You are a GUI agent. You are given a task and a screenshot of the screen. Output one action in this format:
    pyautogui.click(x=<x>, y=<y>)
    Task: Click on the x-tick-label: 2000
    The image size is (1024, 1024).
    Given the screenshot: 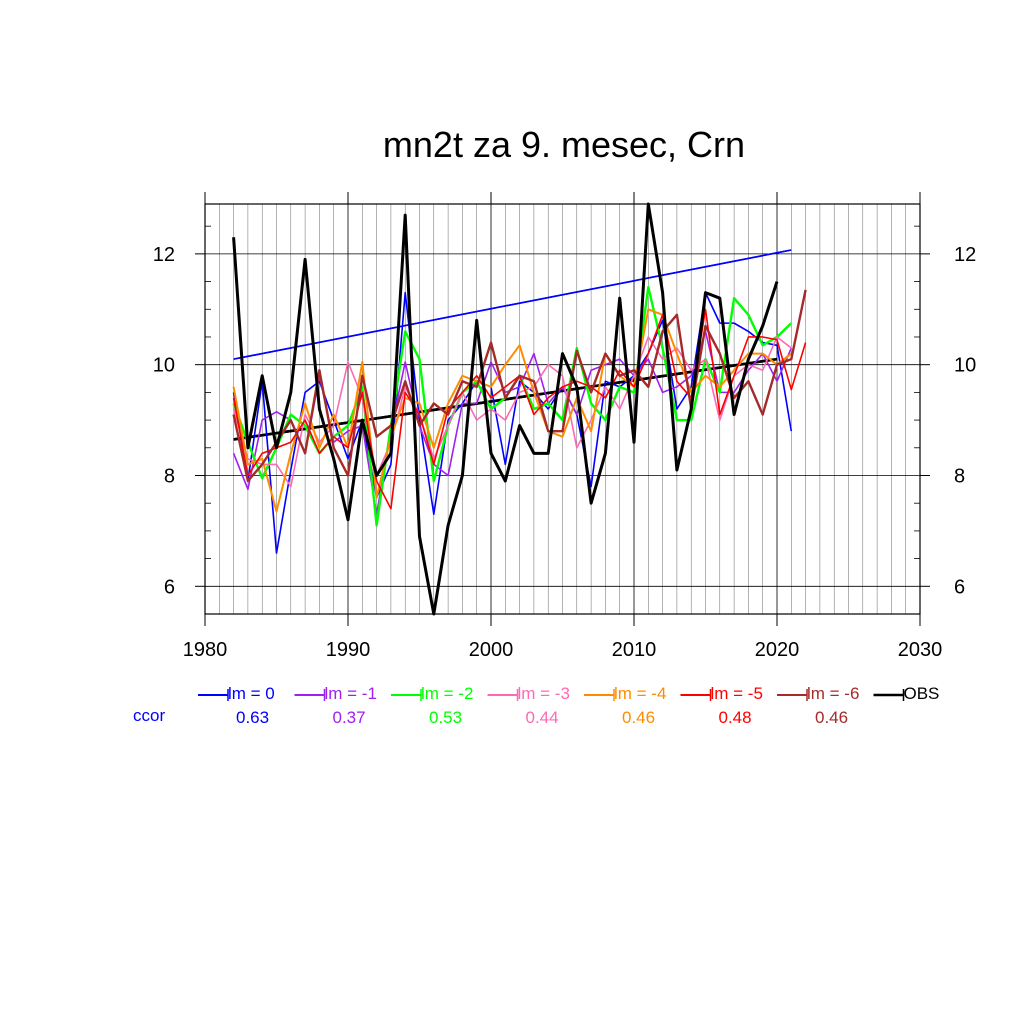 What is the action you would take?
    pyautogui.click(x=491, y=650)
    